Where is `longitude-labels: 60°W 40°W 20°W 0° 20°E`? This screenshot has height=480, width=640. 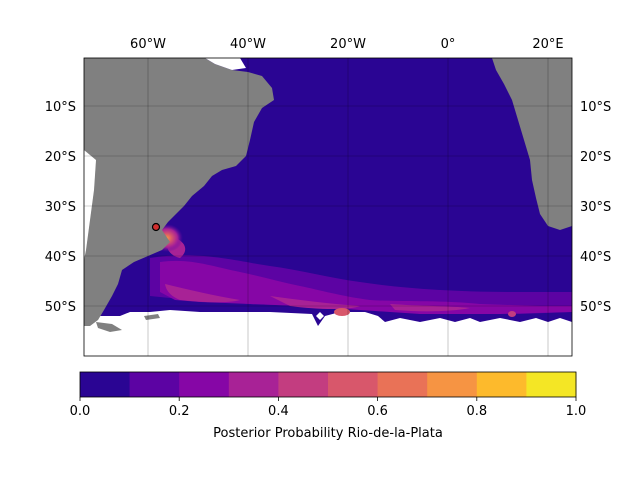
longitude-labels: 60°W 40°W 20°W 0° 20°E is located at coordinates (347, 44).